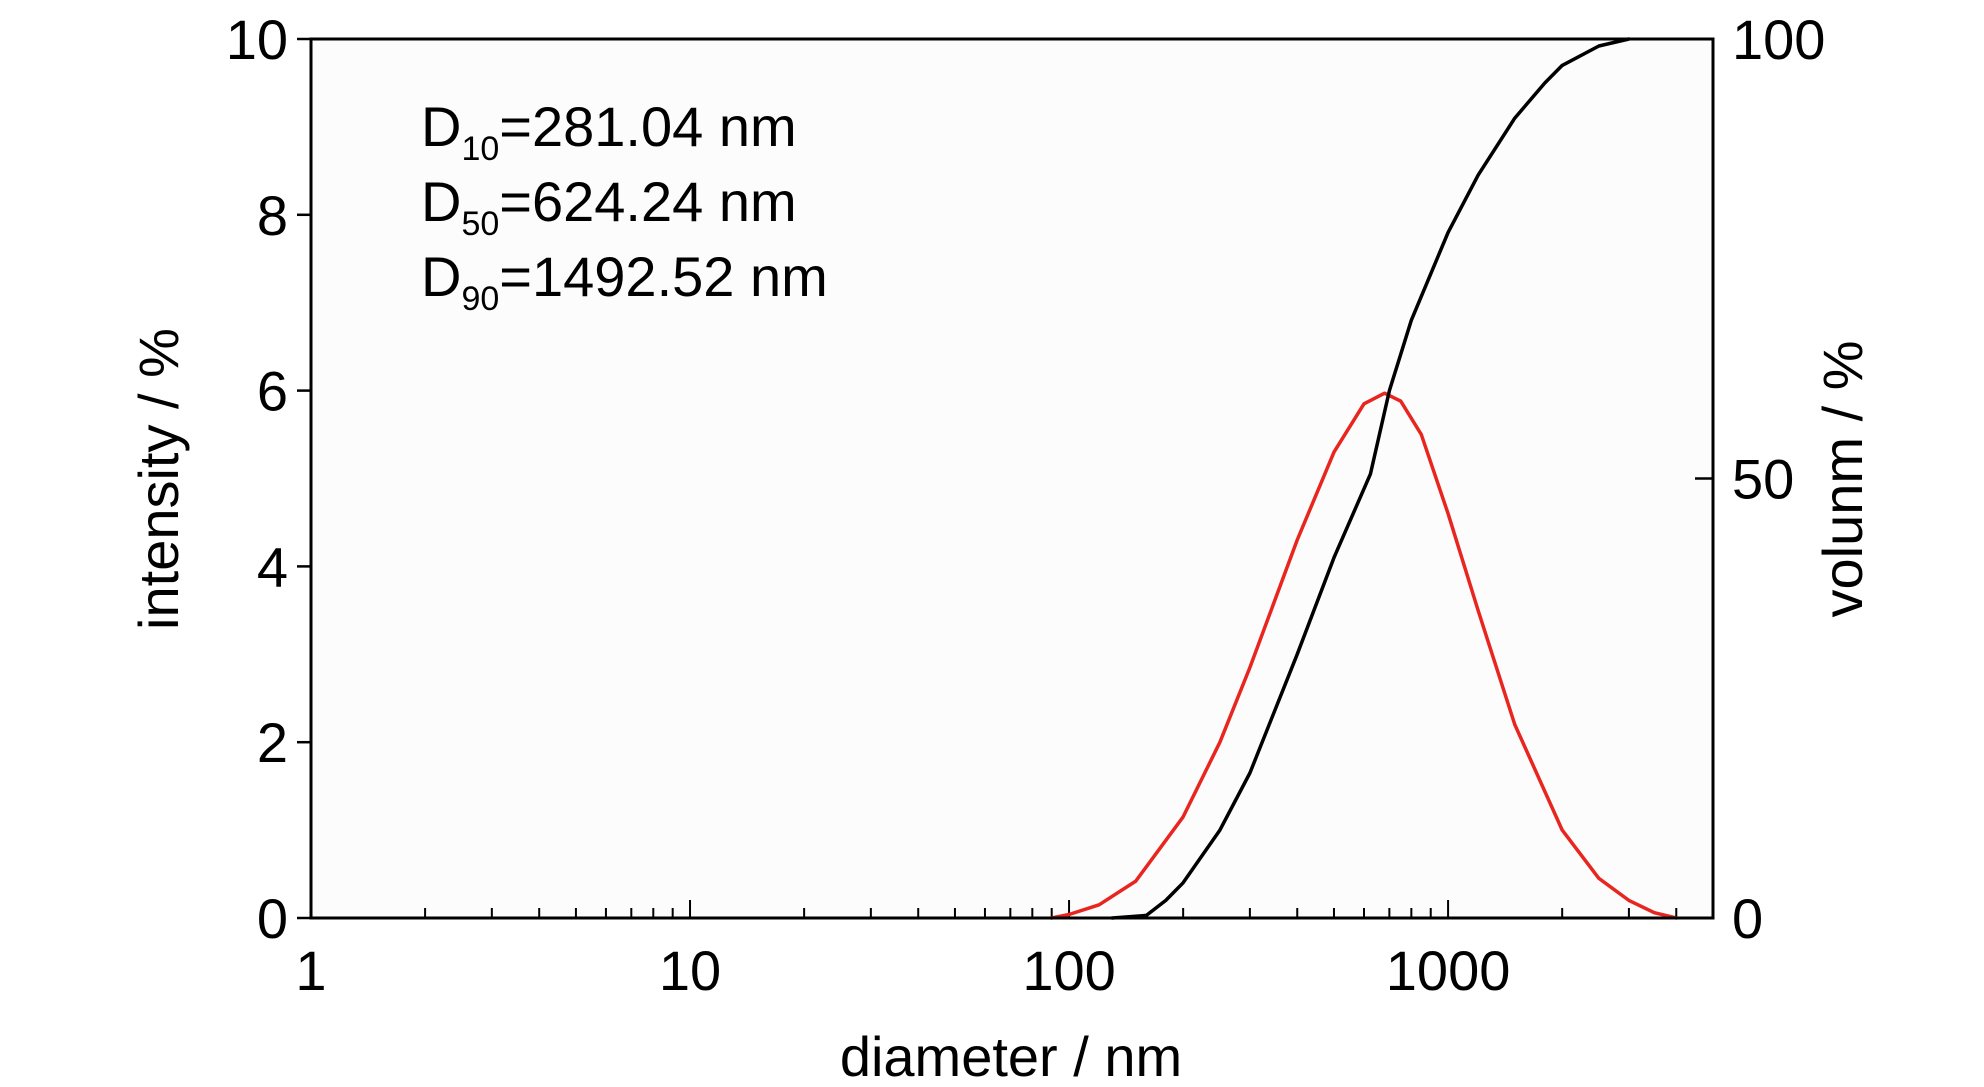 The height and width of the screenshot is (1087, 1984). I want to click on y-tick-label: 8, so click(272, 215).